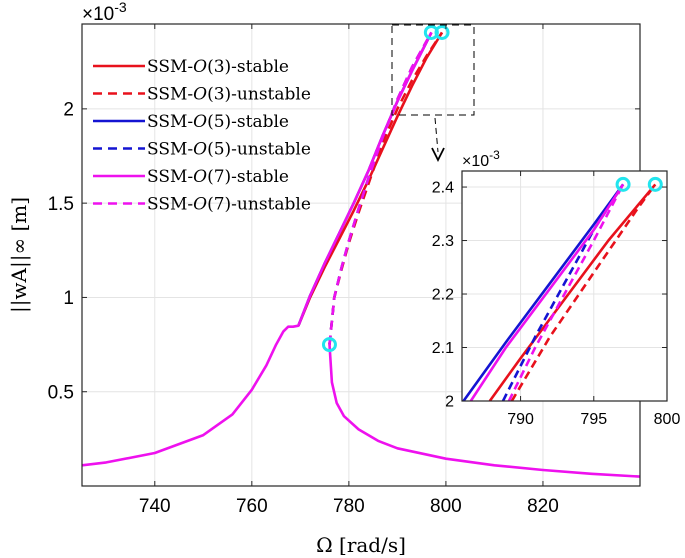  What do you see at coordinates (252, 506) in the screenshot?
I see `main-x-tick-label: 760` at bounding box center [252, 506].